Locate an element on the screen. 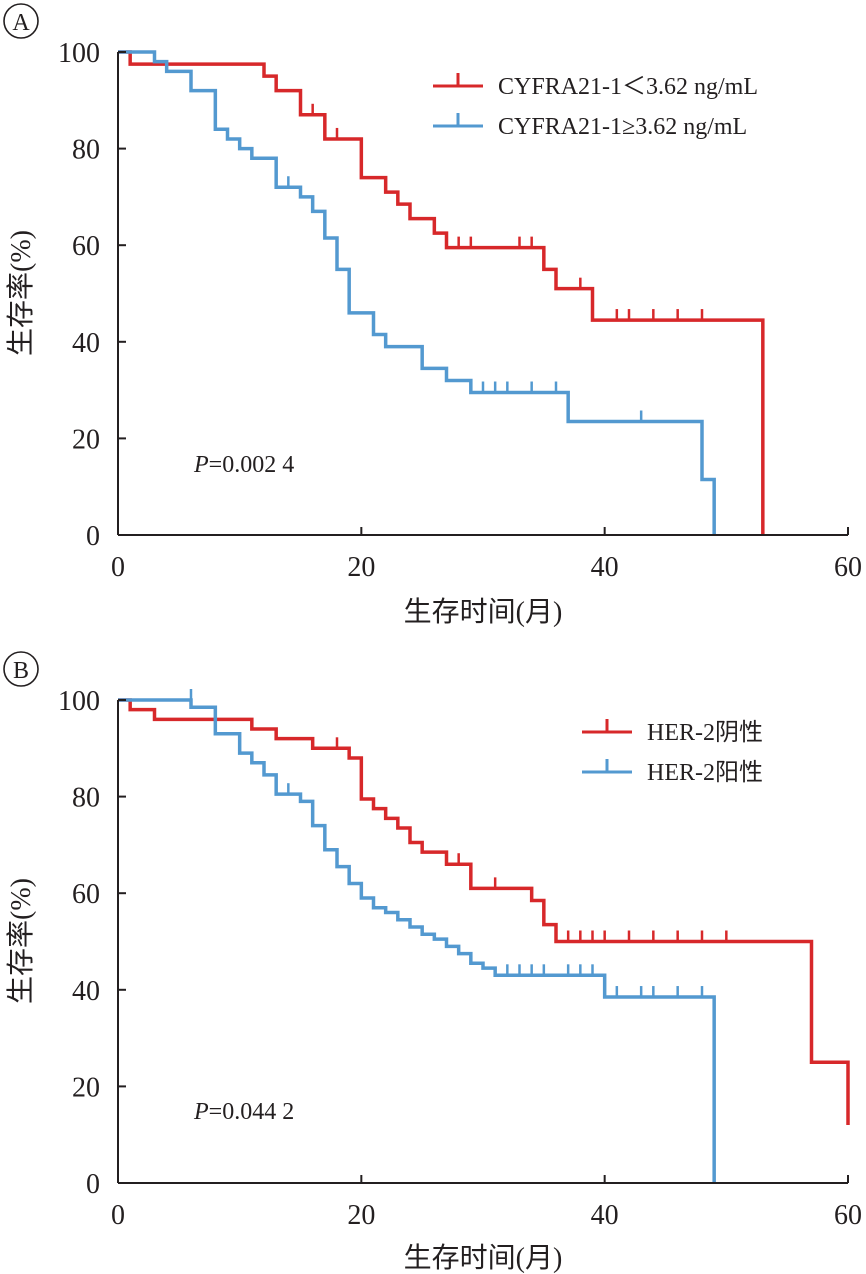 This screenshot has height=1274, width=866. p-value: =0.044 2 is located at coordinates (252, 1112).